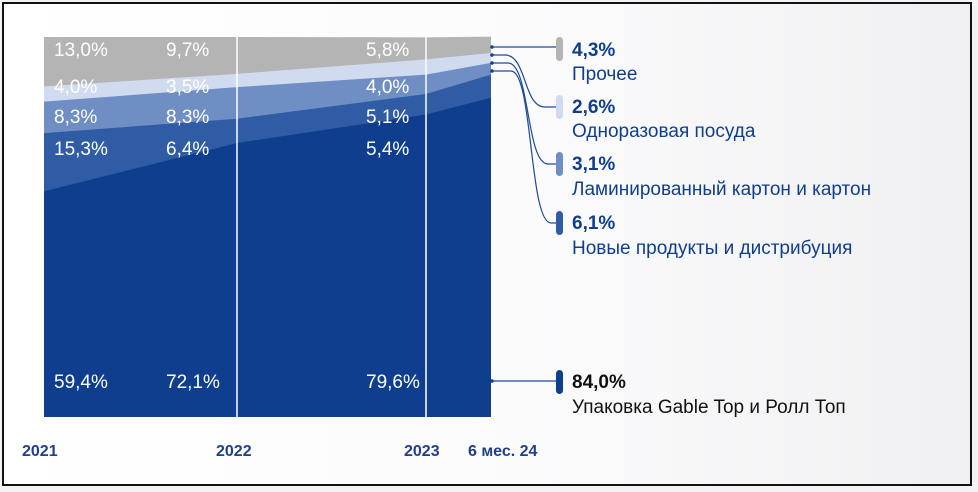  I want to click on seg-label: 9,7%, so click(187, 50).